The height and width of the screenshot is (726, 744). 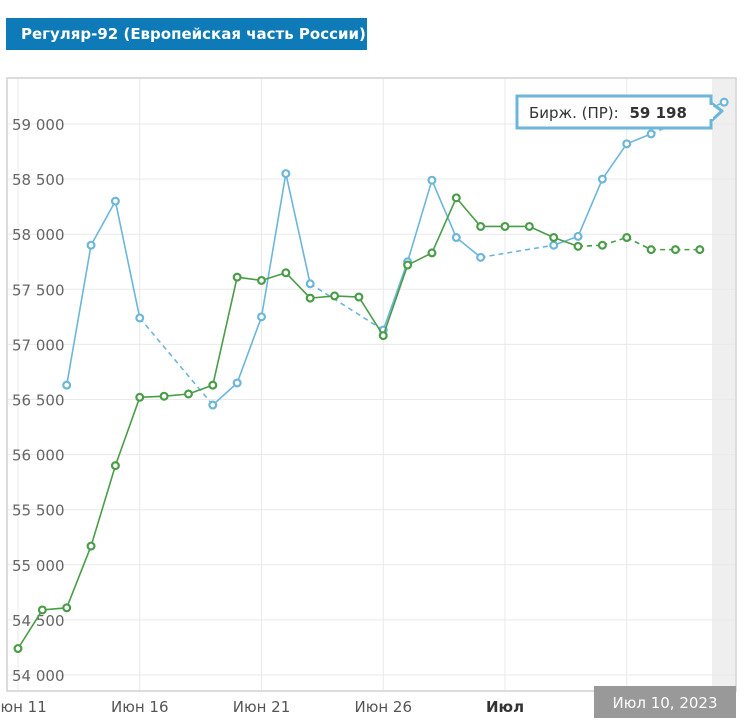 I want to click on y-tick-label: 54 000, so click(x=38, y=676).